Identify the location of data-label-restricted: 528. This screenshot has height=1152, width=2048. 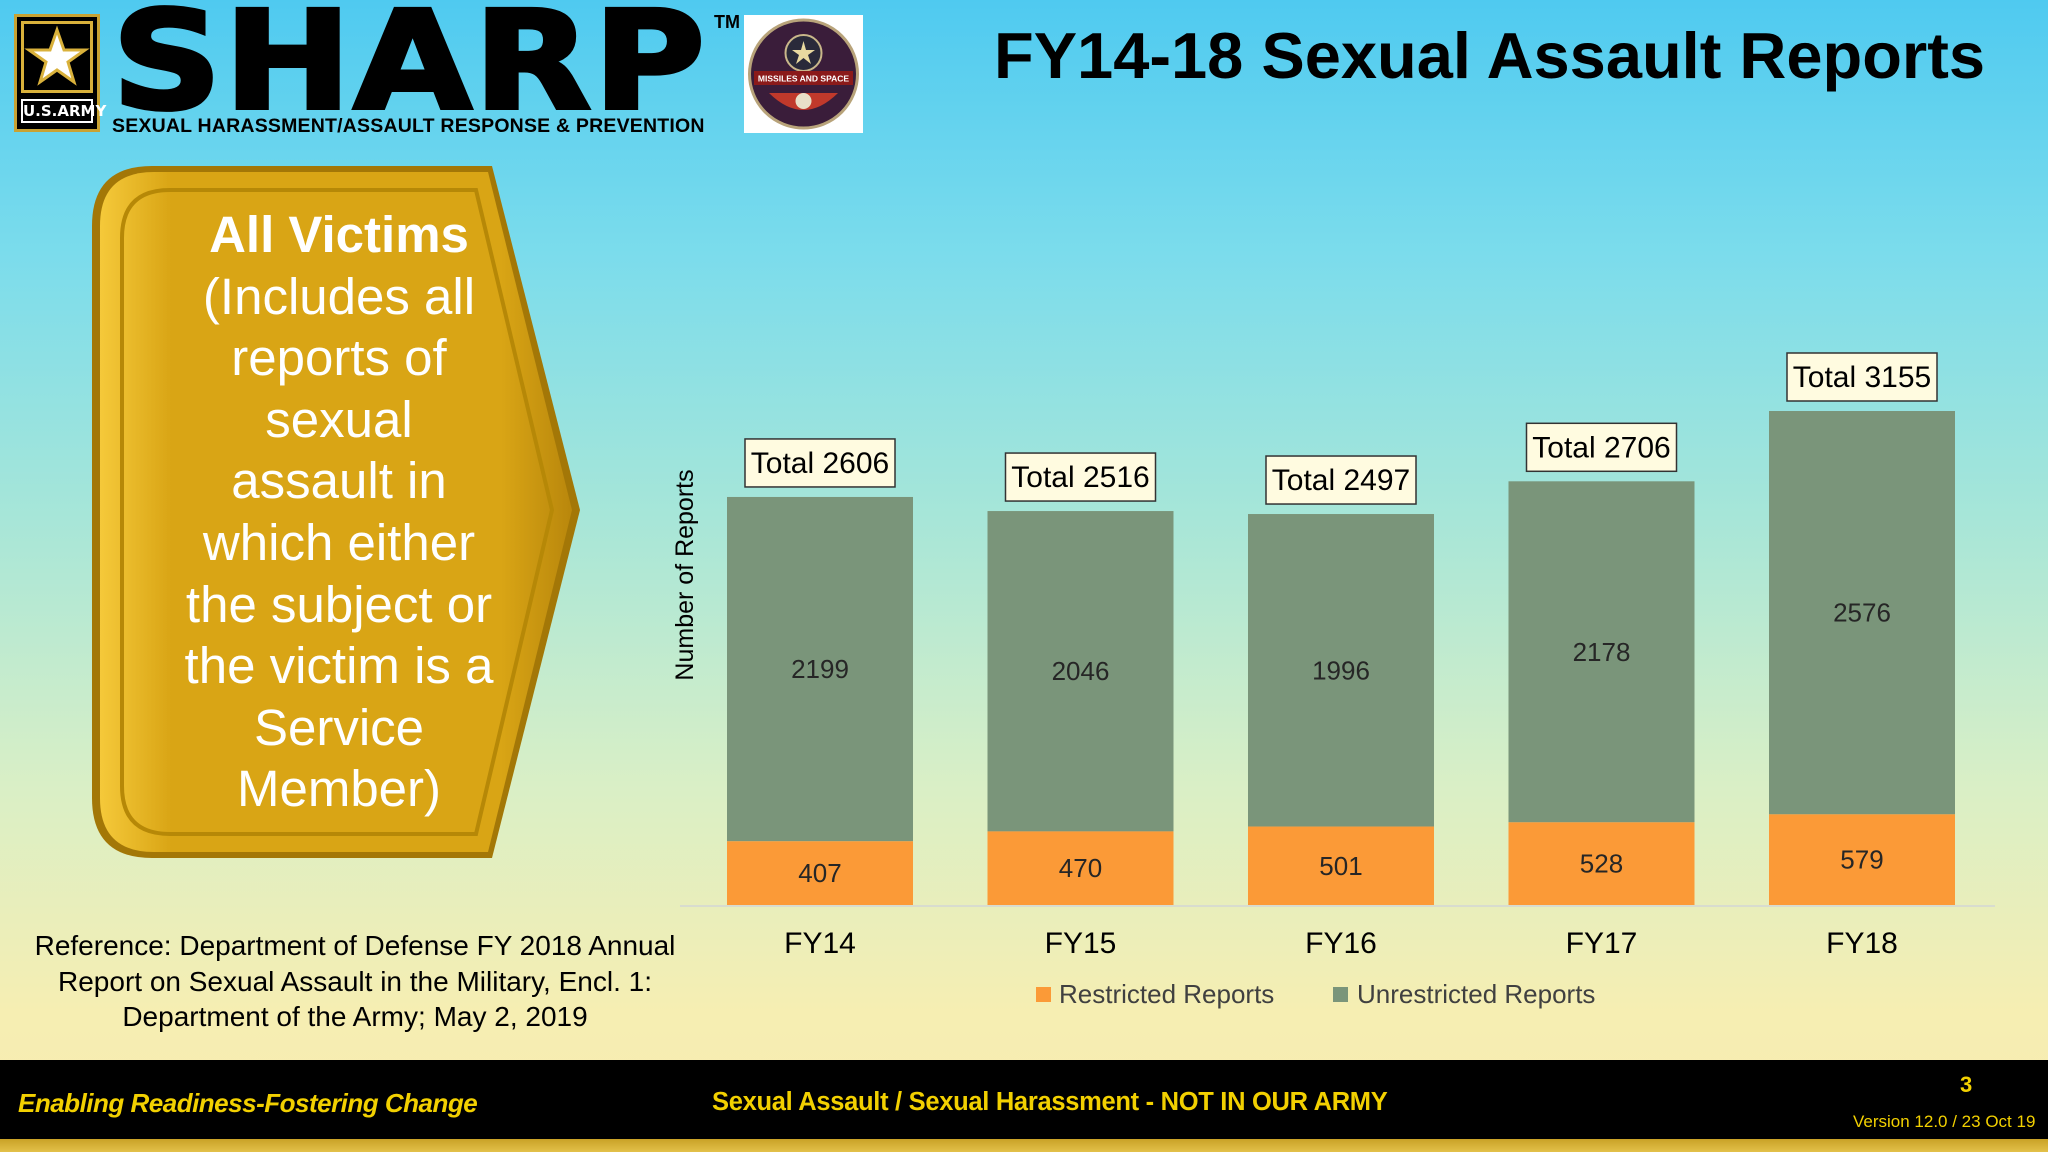
(1601, 864).